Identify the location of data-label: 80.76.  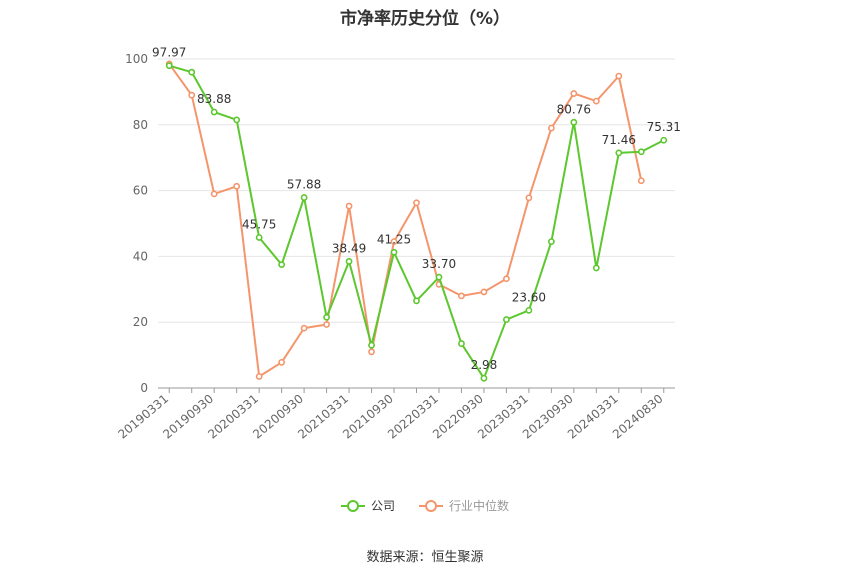
(574, 109).